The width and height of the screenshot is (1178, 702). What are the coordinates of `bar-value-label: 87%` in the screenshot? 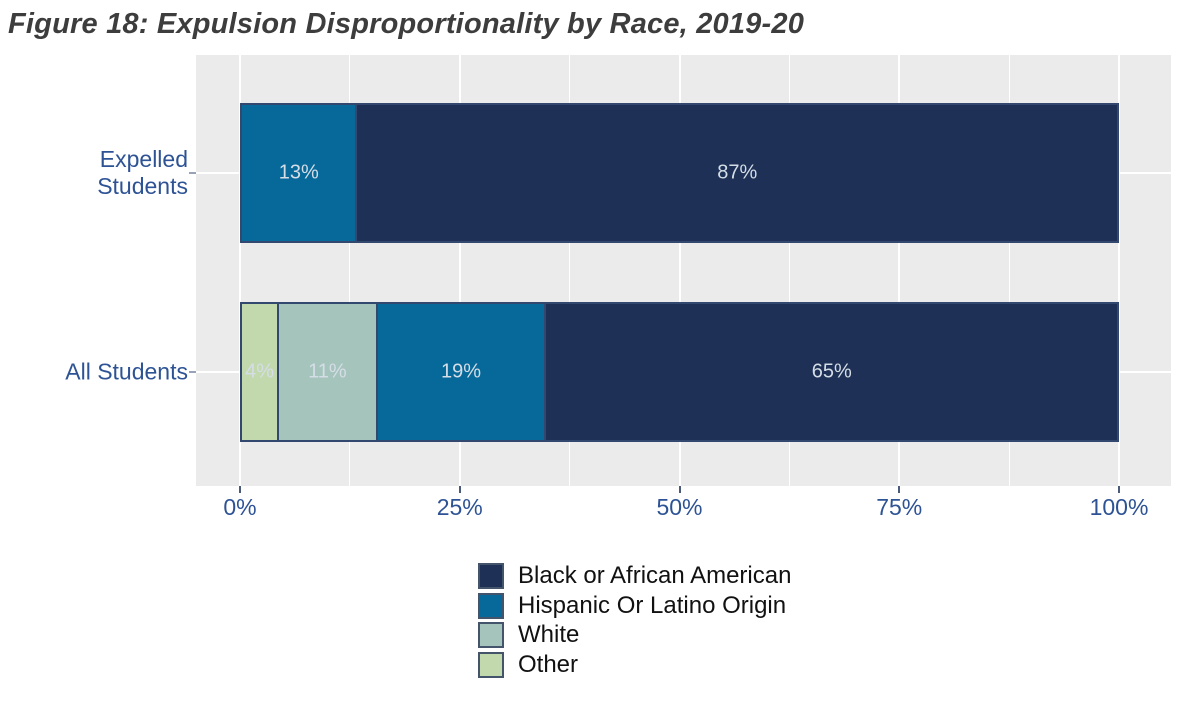 It's located at (737, 172).